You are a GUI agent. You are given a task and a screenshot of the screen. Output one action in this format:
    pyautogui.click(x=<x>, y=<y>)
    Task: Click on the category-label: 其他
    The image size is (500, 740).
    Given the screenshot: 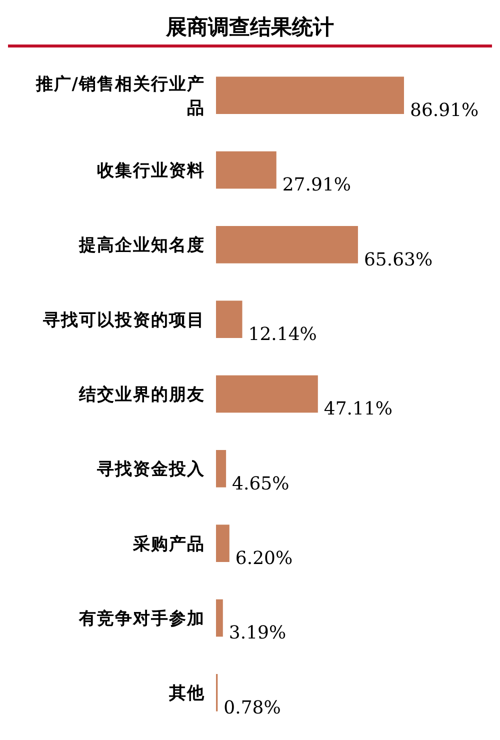 What is the action you would take?
    pyautogui.click(x=187, y=694)
    